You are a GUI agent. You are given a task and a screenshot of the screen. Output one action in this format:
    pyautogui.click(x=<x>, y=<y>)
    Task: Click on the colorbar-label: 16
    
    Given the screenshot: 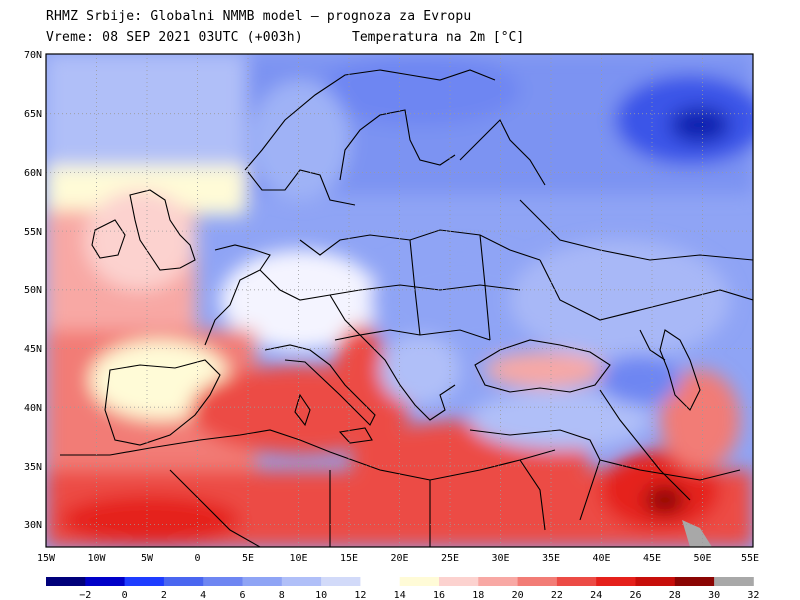 What is the action you would take?
    pyautogui.click(x=439, y=595)
    